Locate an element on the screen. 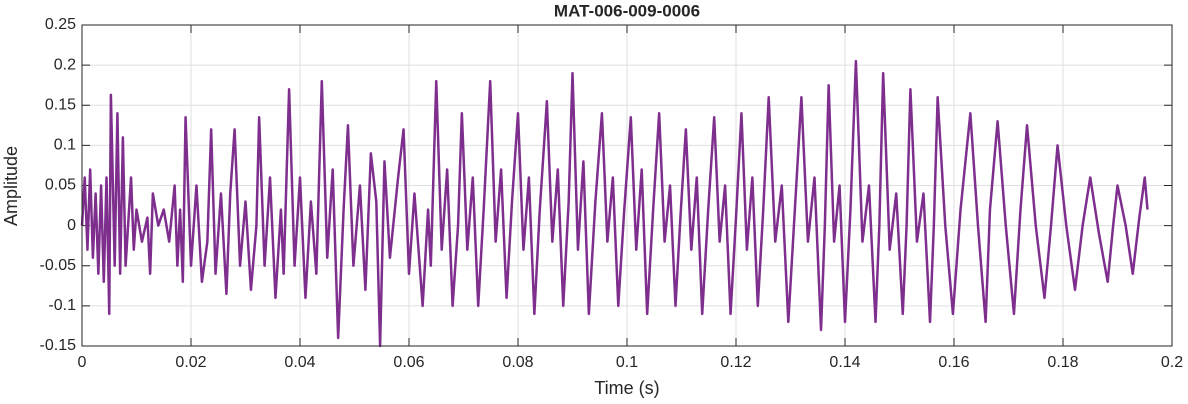  x-tick-label: 0.18 is located at coordinates (1062, 362).